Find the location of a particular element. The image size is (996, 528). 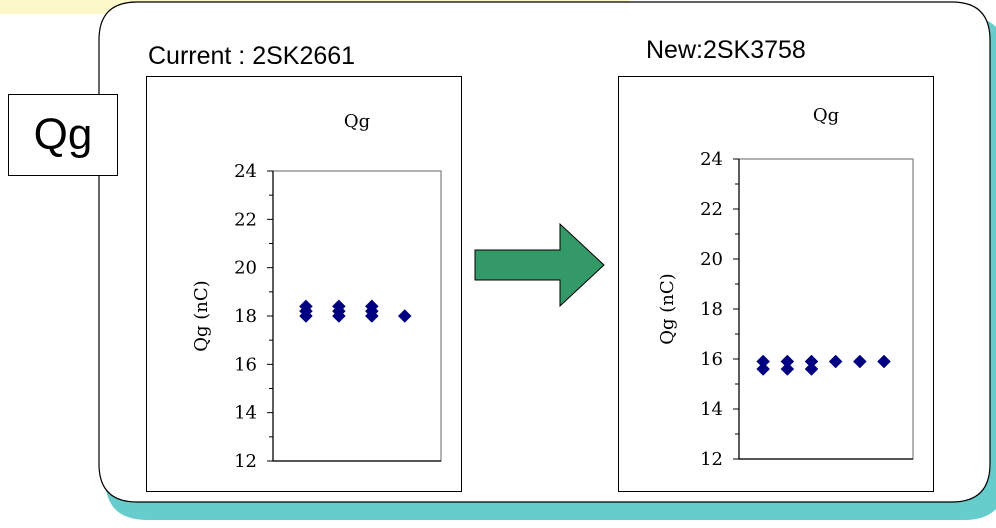

qg-label-box: Qg is located at coordinates (63, 135).